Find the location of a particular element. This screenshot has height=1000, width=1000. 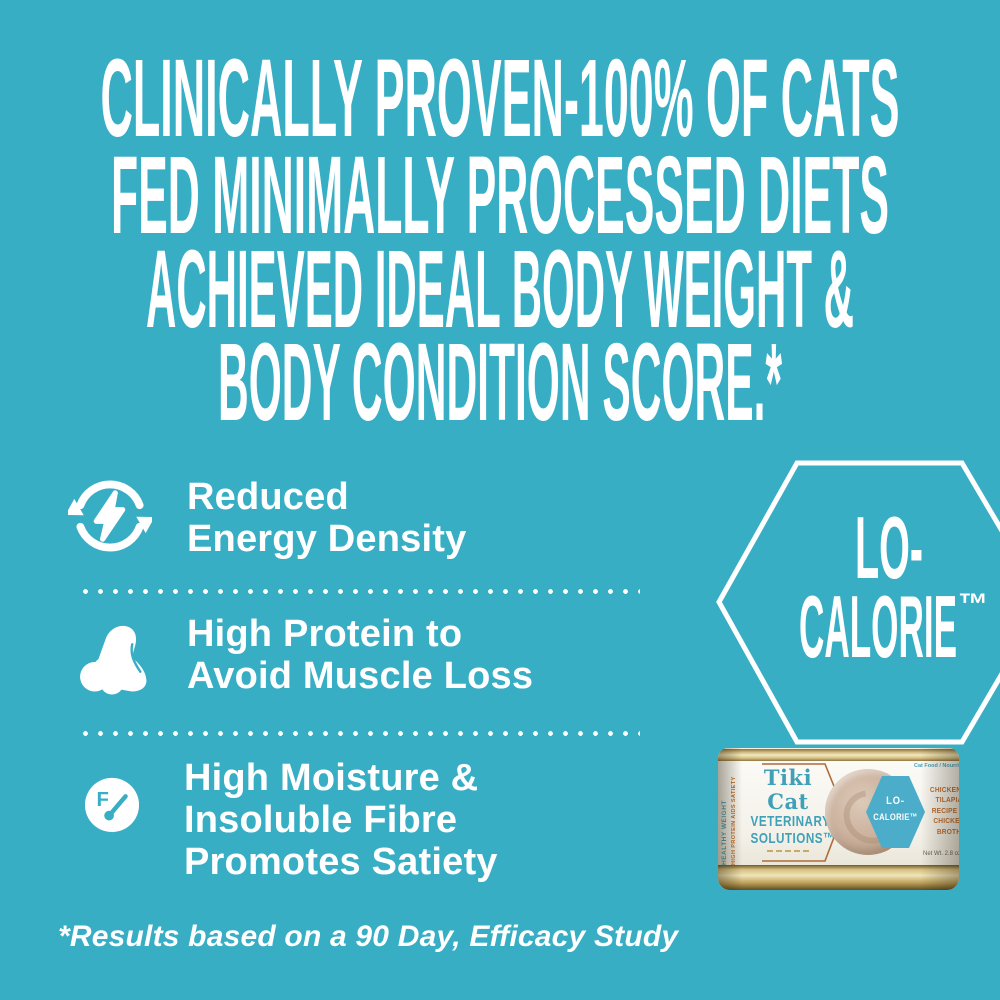

recipe-line: CHICKEN & is located at coordinates (944, 789).